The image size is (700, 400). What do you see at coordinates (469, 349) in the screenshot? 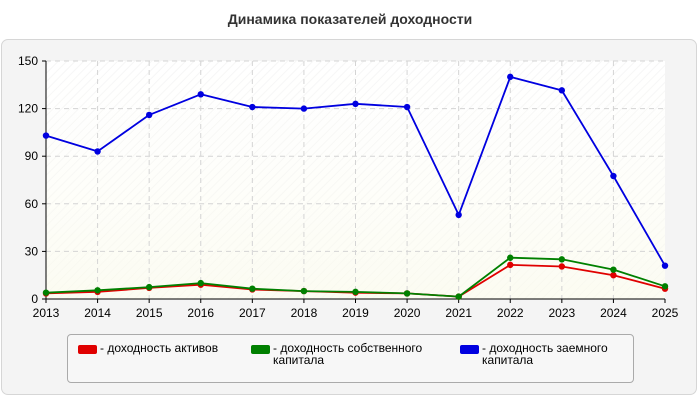
I see `legend-swatch-debt` at bounding box center [469, 349].